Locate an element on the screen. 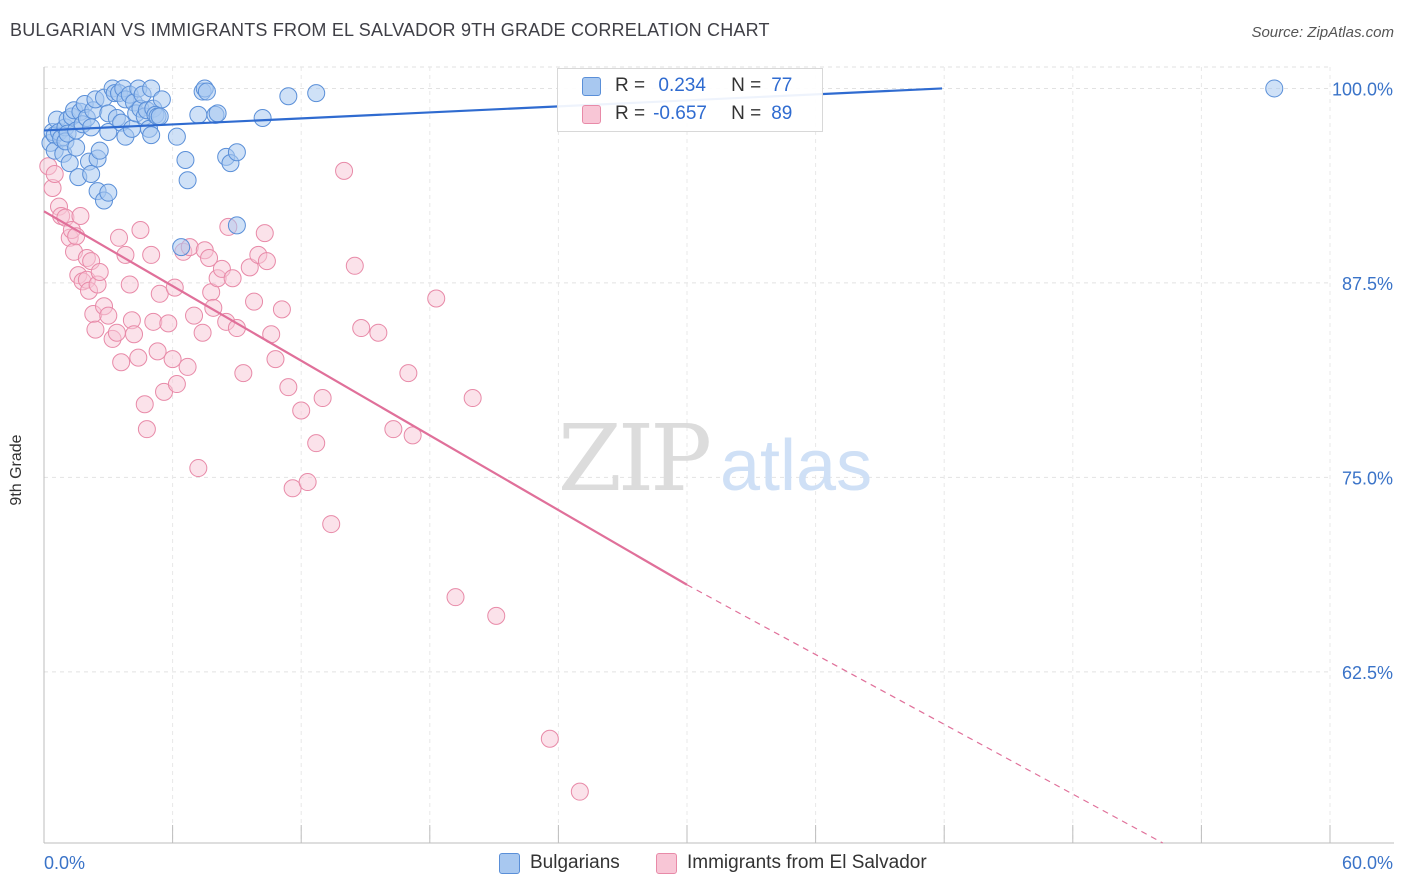 The image size is (1406, 892). y-tick-label: 87.5% is located at coordinates (1367, 284).